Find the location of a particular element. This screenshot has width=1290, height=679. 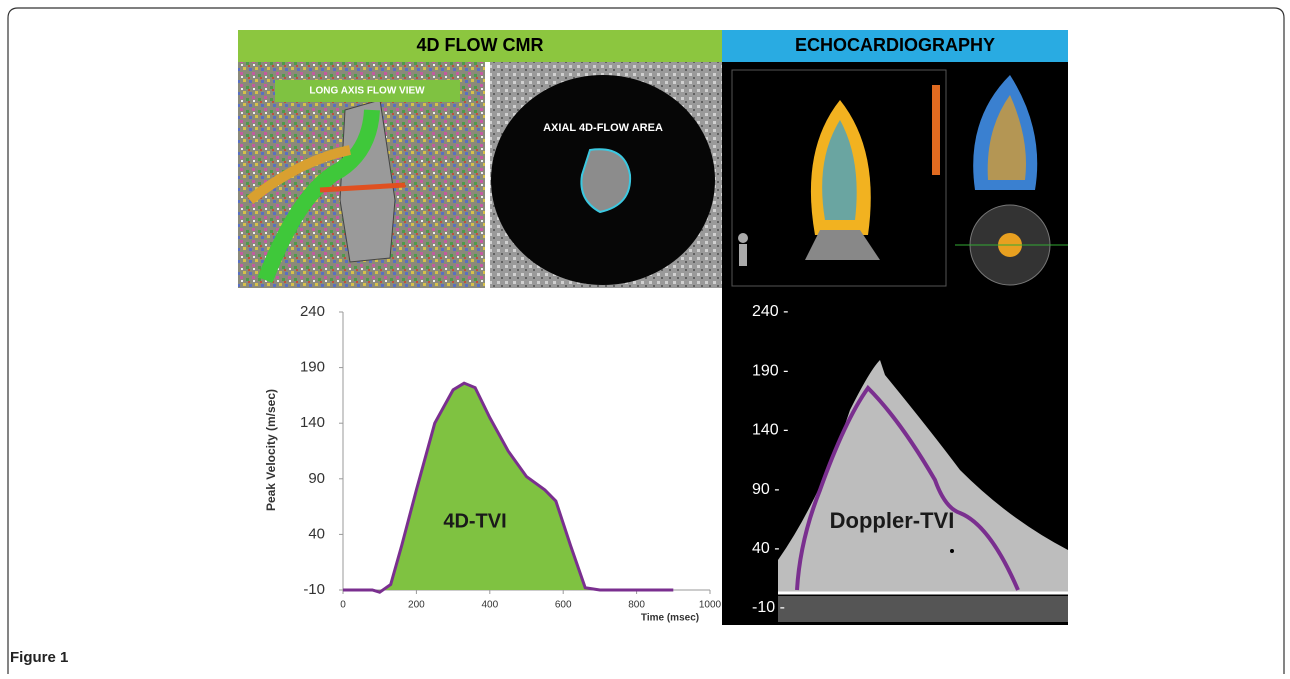

y-tick-label: 40 is located at coordinates (316, 533).